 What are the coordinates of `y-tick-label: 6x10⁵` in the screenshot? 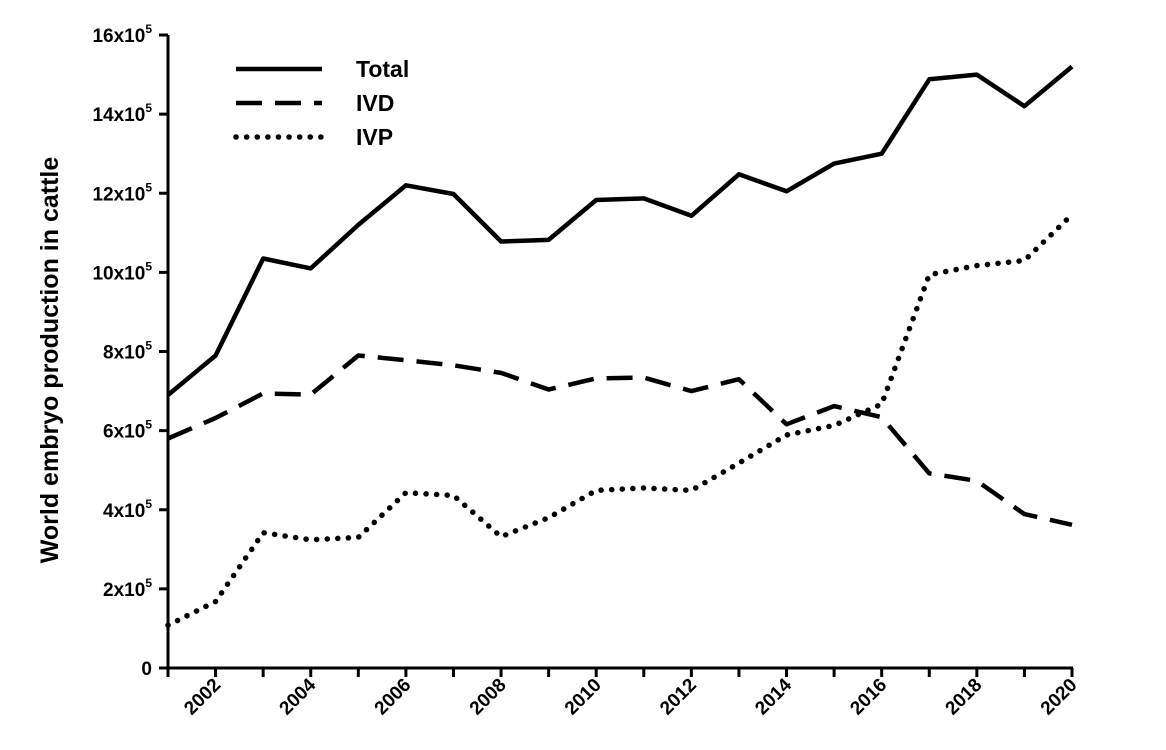 It's located at (127, 430).